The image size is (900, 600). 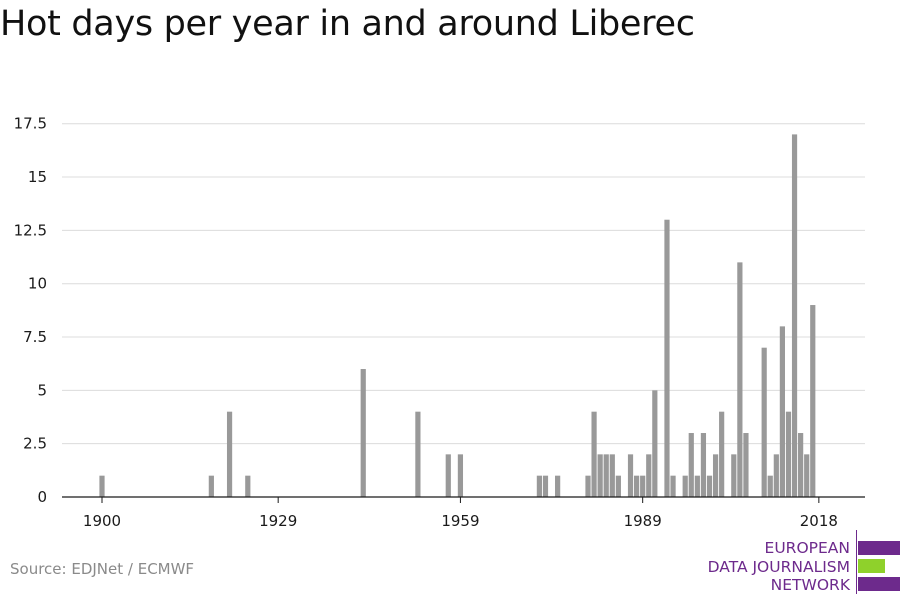 What do you see at coordinates (782, 411) in the screenshot?
I see `bar-2012` at bounding box center [782, 411].